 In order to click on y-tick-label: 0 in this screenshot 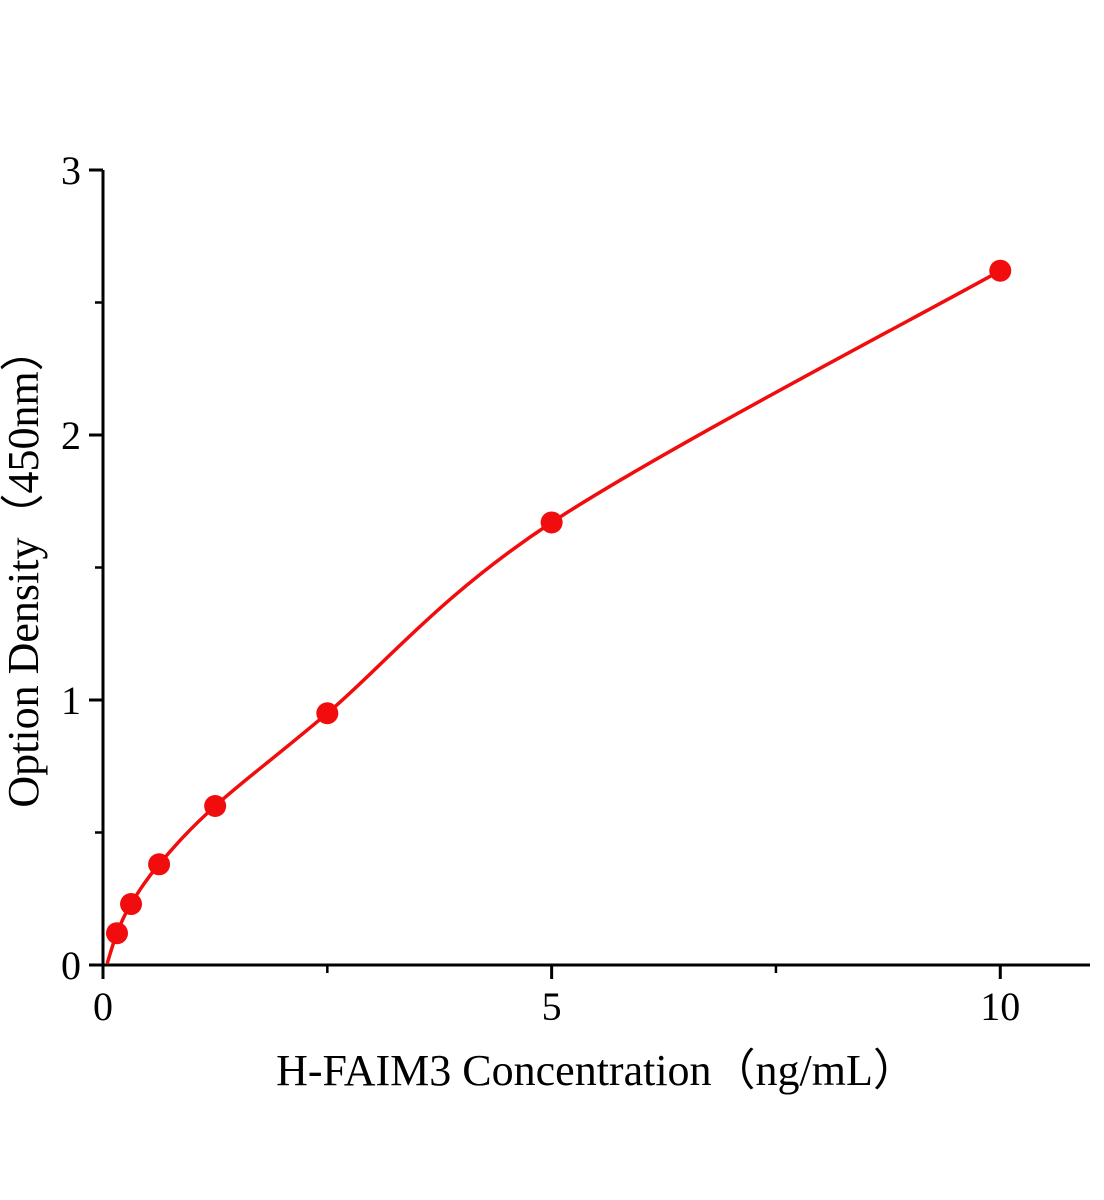, I will do `click(71, 965)`.